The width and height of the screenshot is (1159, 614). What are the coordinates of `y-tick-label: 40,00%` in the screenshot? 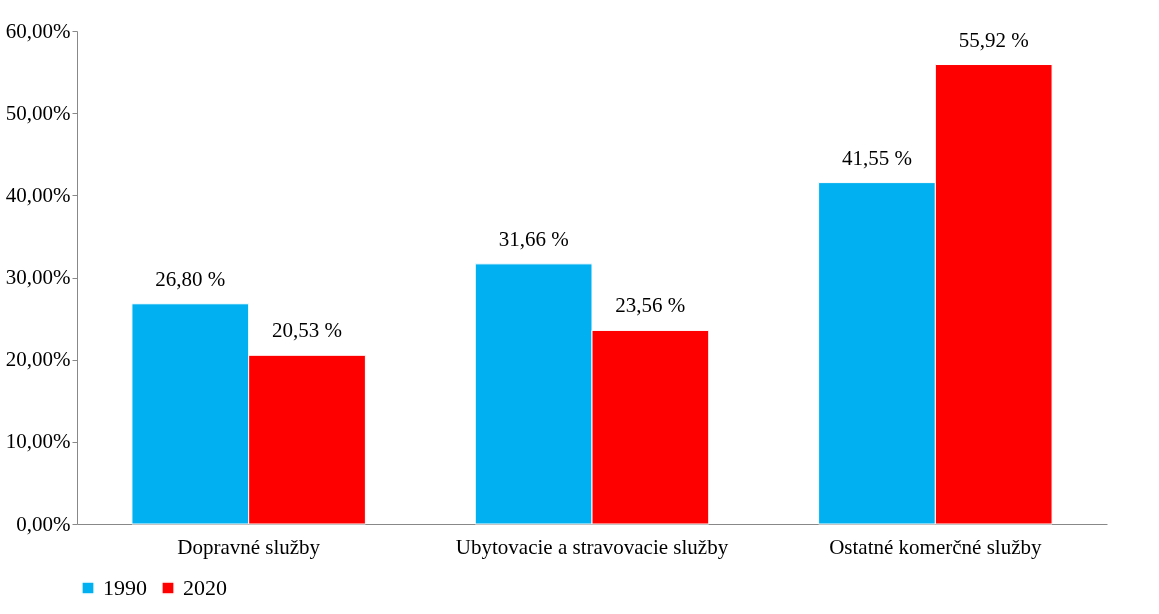 It's located at (38, 194).